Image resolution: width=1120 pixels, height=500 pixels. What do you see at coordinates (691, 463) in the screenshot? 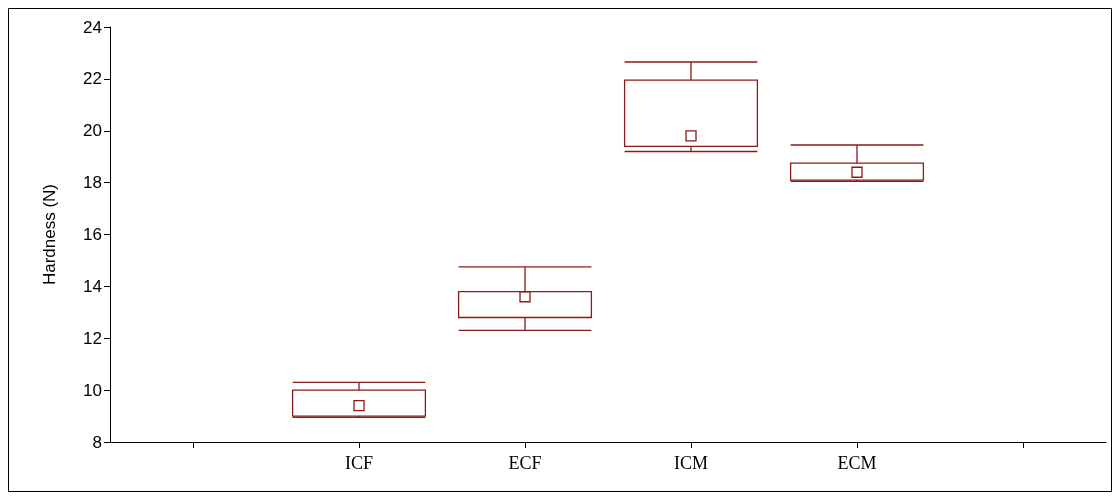
I see `x-tick-label: ICM` at bounding box center [691, 463].